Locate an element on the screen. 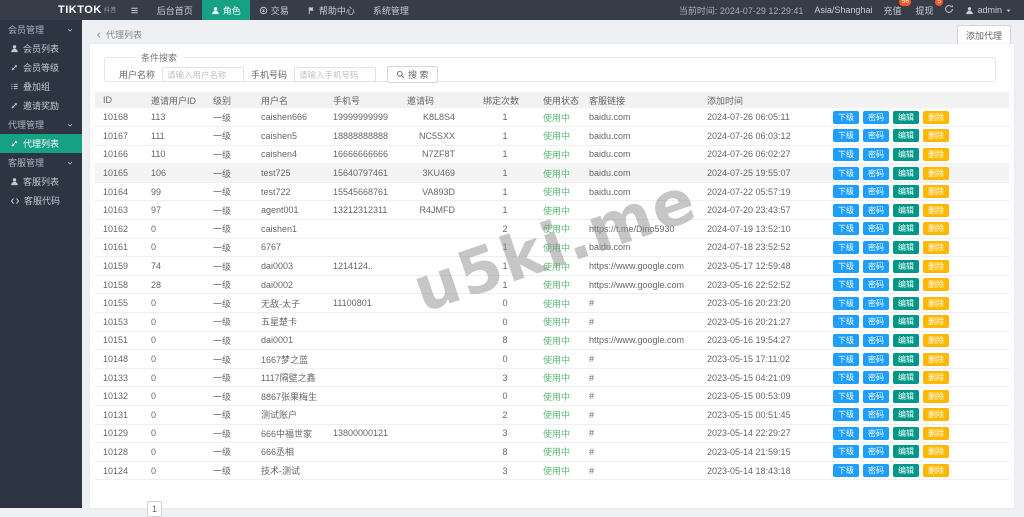  phone-input is located at coordinates (335, 74).